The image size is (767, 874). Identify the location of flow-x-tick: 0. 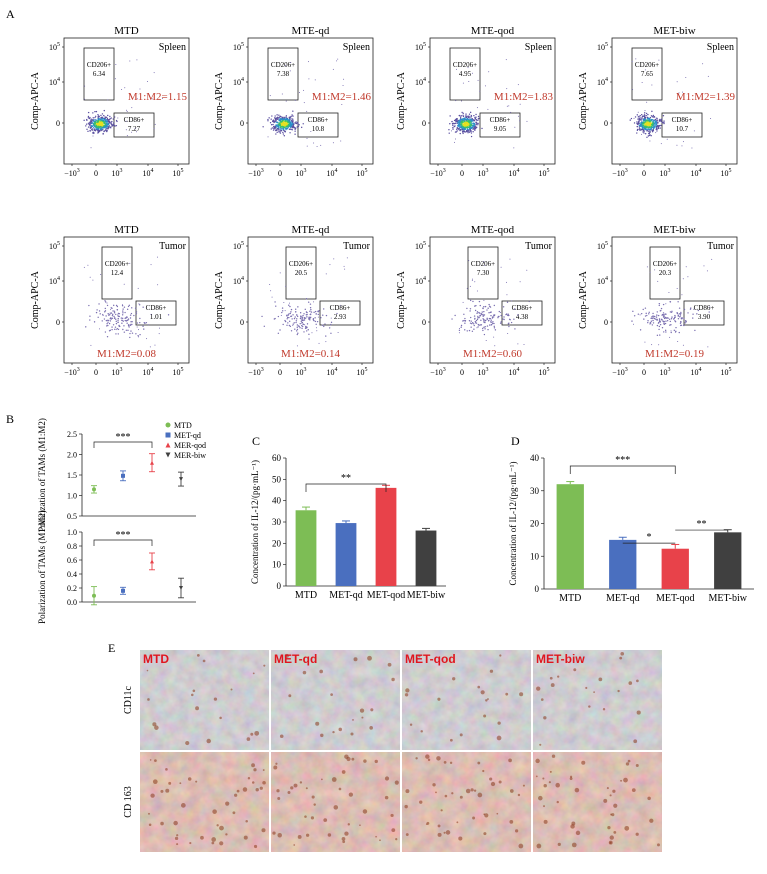
(96, 173).